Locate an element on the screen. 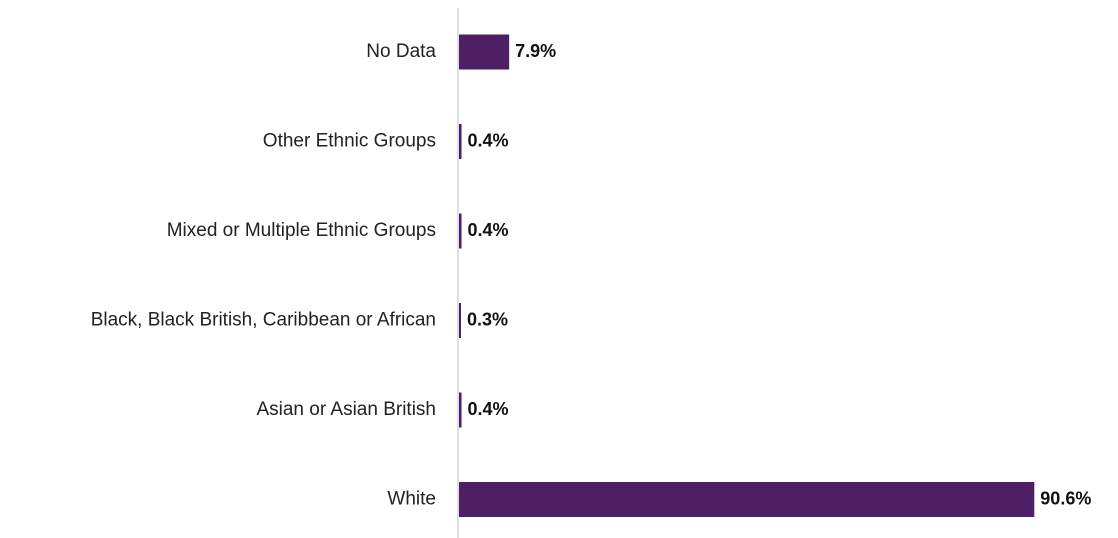  data-label: 90.6% is located at coordinates (1065, 498).